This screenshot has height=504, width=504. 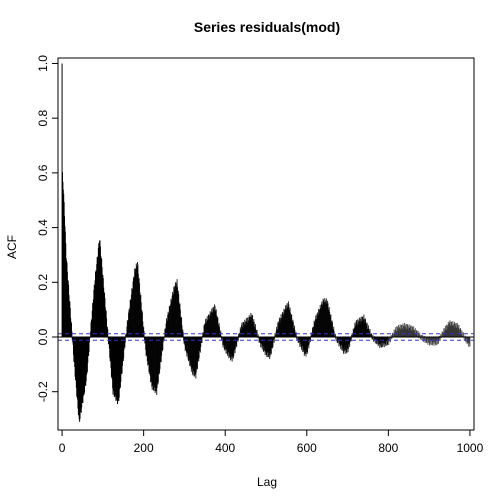 What do you see at coordinates (225, 448) in the screenshot?
I see `x-tick-label: 400` at bounding box center [225, 448].